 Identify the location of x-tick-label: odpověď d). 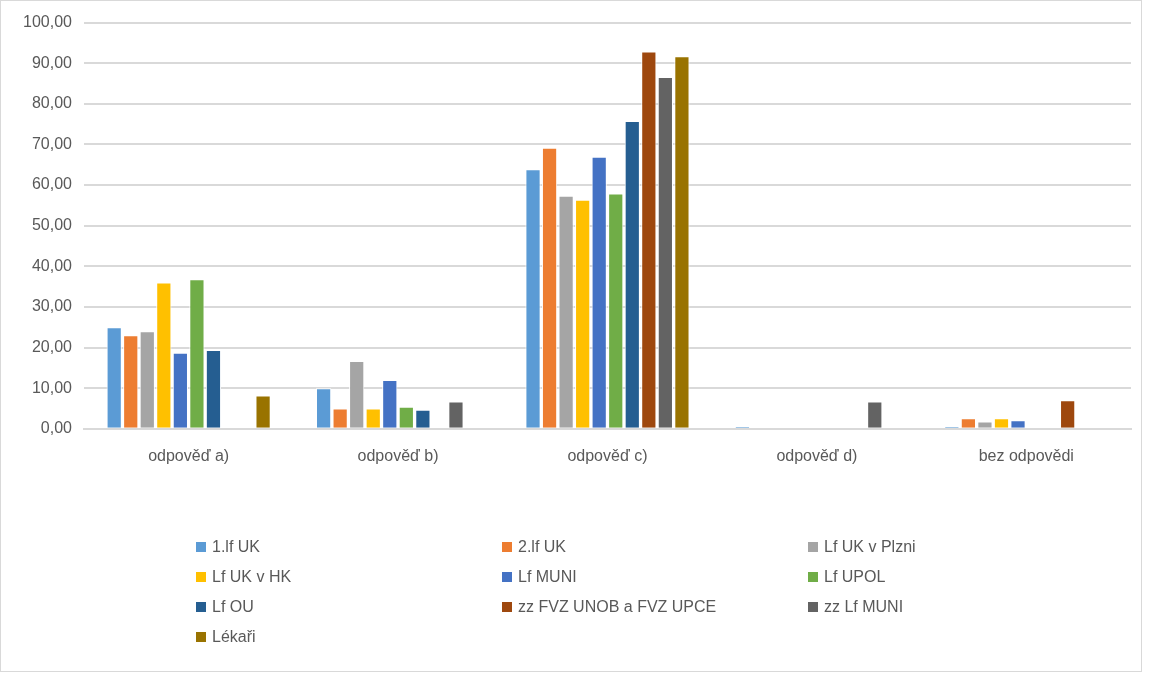
(817, 455).